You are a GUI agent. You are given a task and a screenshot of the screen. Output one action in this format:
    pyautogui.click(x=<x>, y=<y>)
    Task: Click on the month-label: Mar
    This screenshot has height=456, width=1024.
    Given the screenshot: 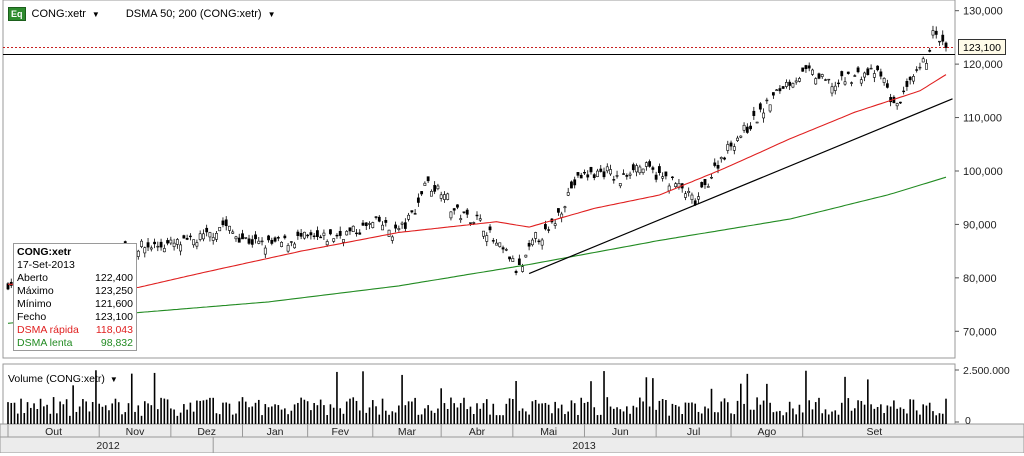 What is the action you would take?
    pyautogui.click(x=407, y=432)
    